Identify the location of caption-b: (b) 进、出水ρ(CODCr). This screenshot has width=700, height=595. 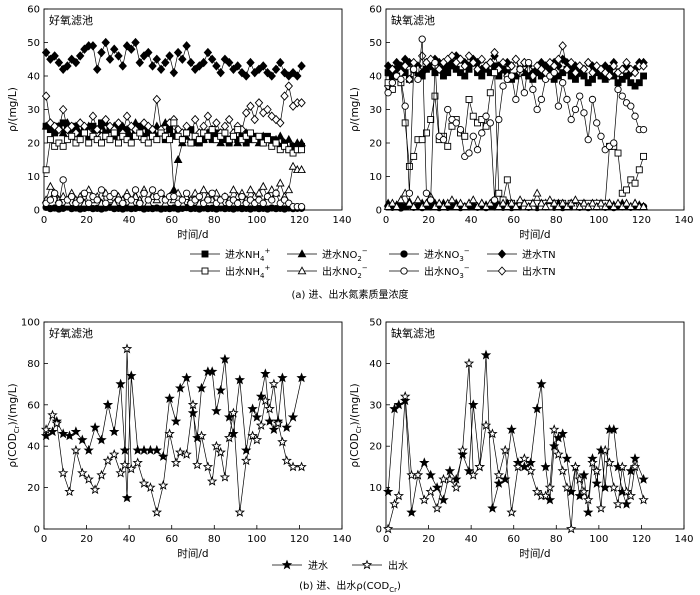
(350, 586).